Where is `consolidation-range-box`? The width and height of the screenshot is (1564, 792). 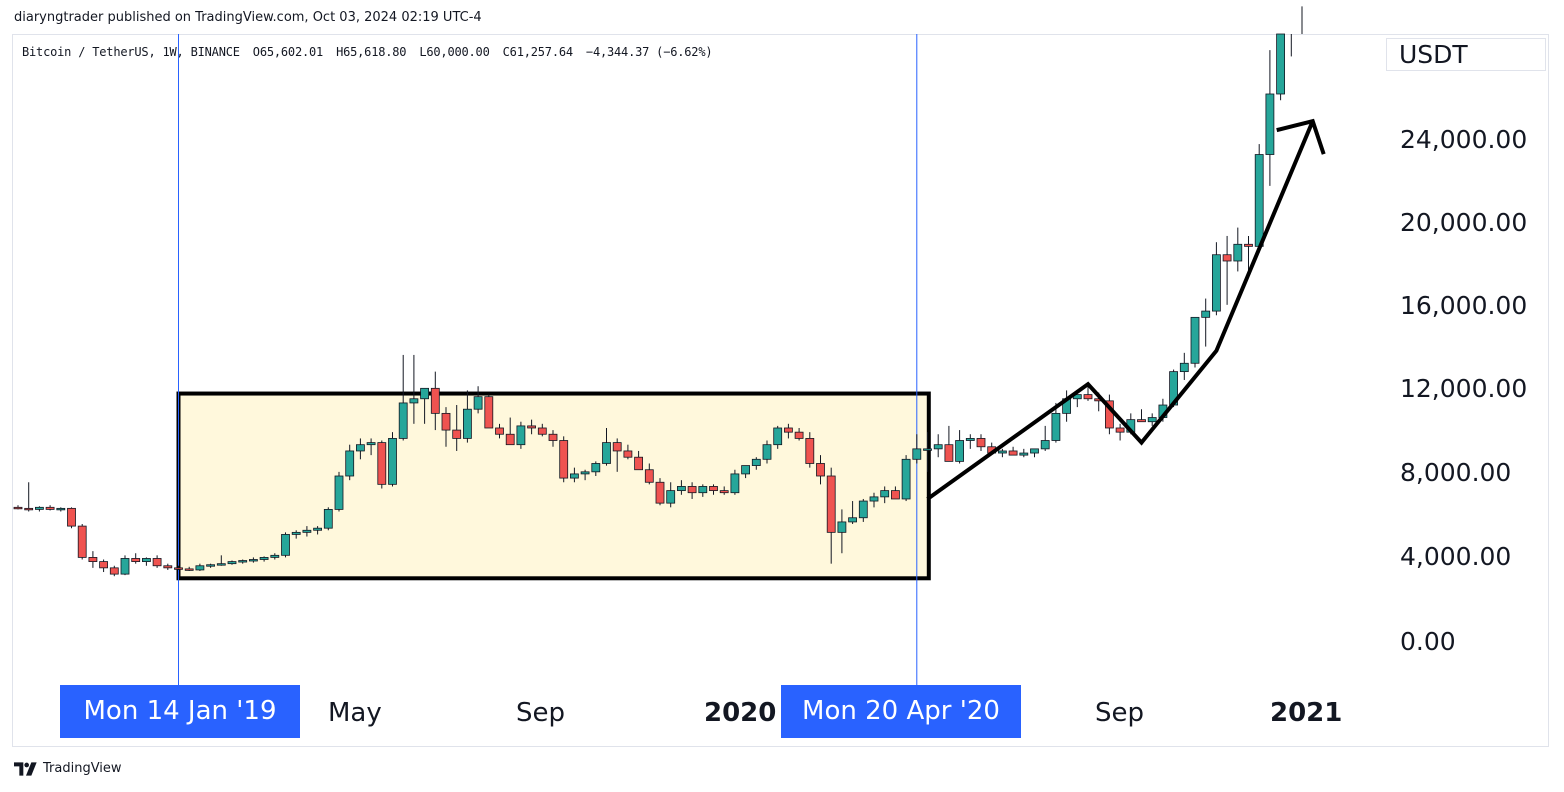 consolidation-range-box is located at coordinates (553, 486).